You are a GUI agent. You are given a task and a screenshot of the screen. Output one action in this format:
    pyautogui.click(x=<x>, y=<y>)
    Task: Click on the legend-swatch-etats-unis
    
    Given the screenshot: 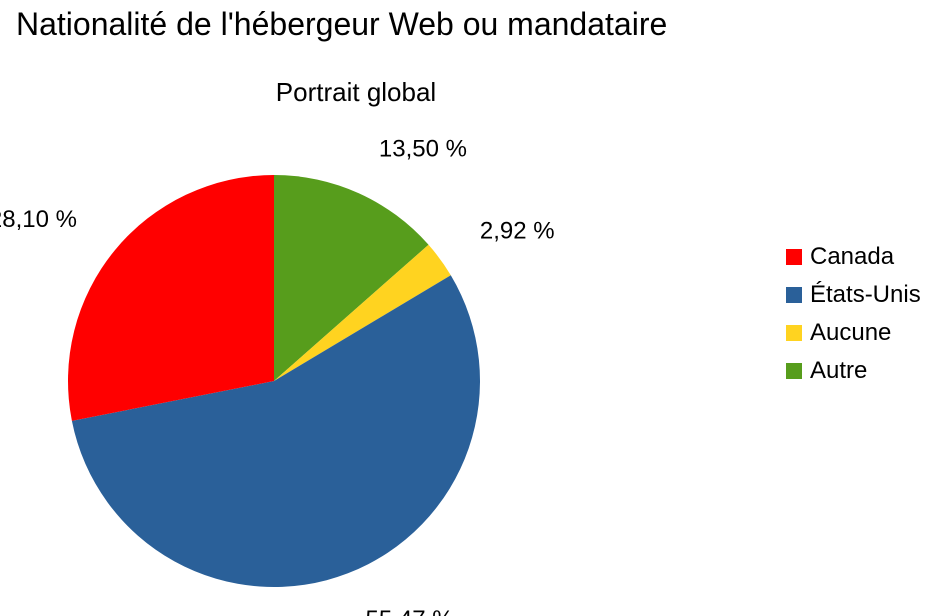 What is the action you would take?
    pyautogui.click(x=794, y=295)
    